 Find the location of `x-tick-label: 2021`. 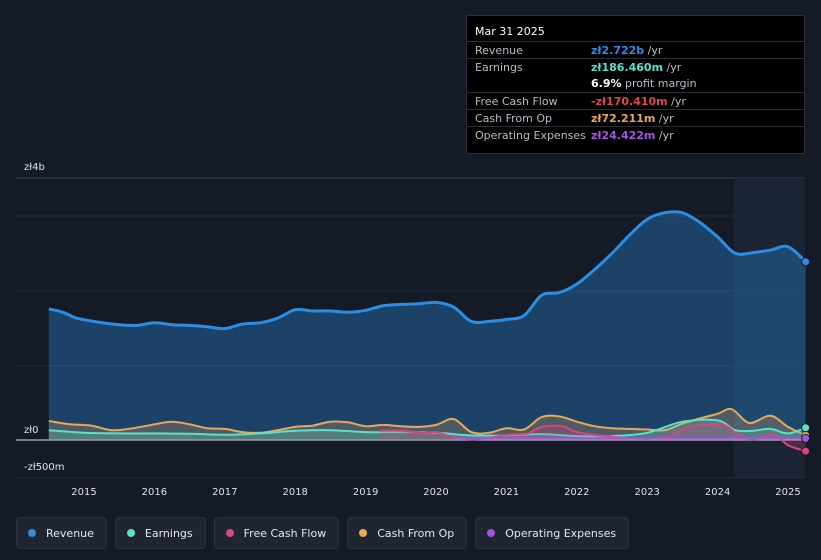

x-tick-label: 2021 is located at coordinates (506, 492).